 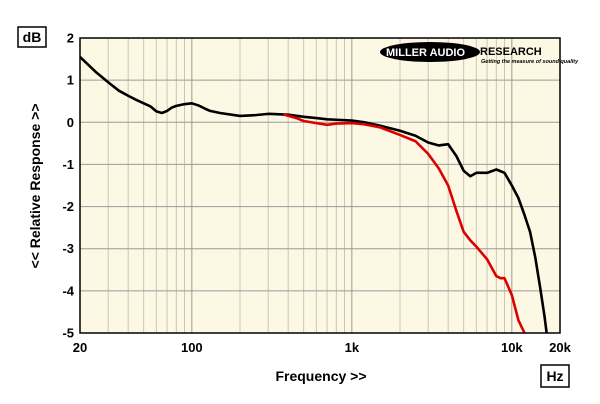 I want to click on x-unit-label: Hz, so click(x=554, y=376).